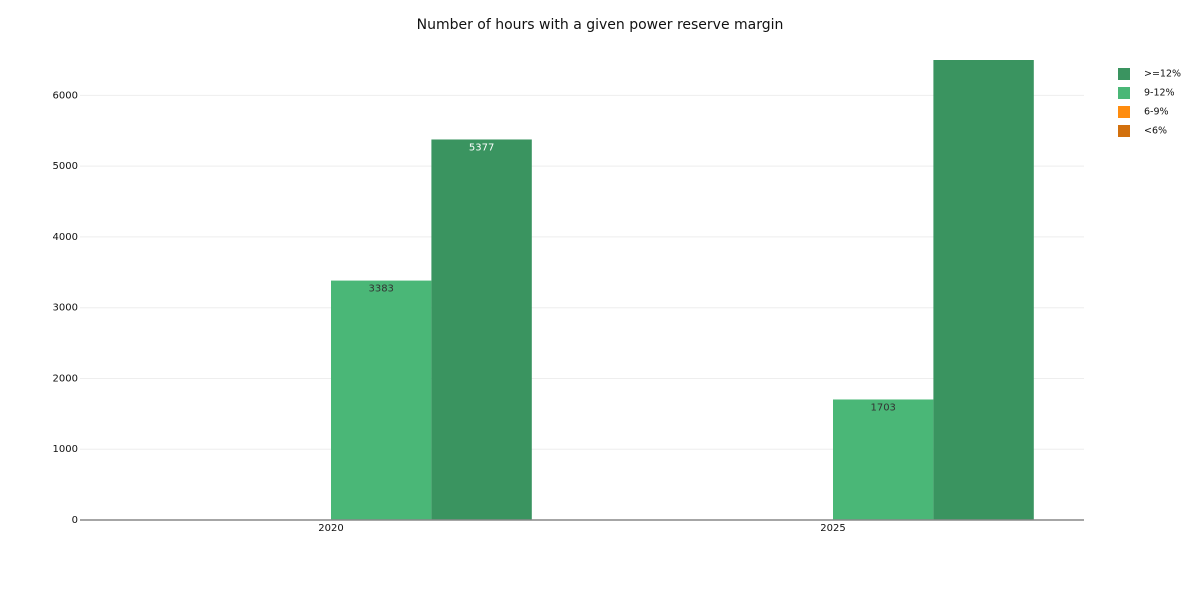  I want to click on y-tick-label: 0, so click(75, 520).